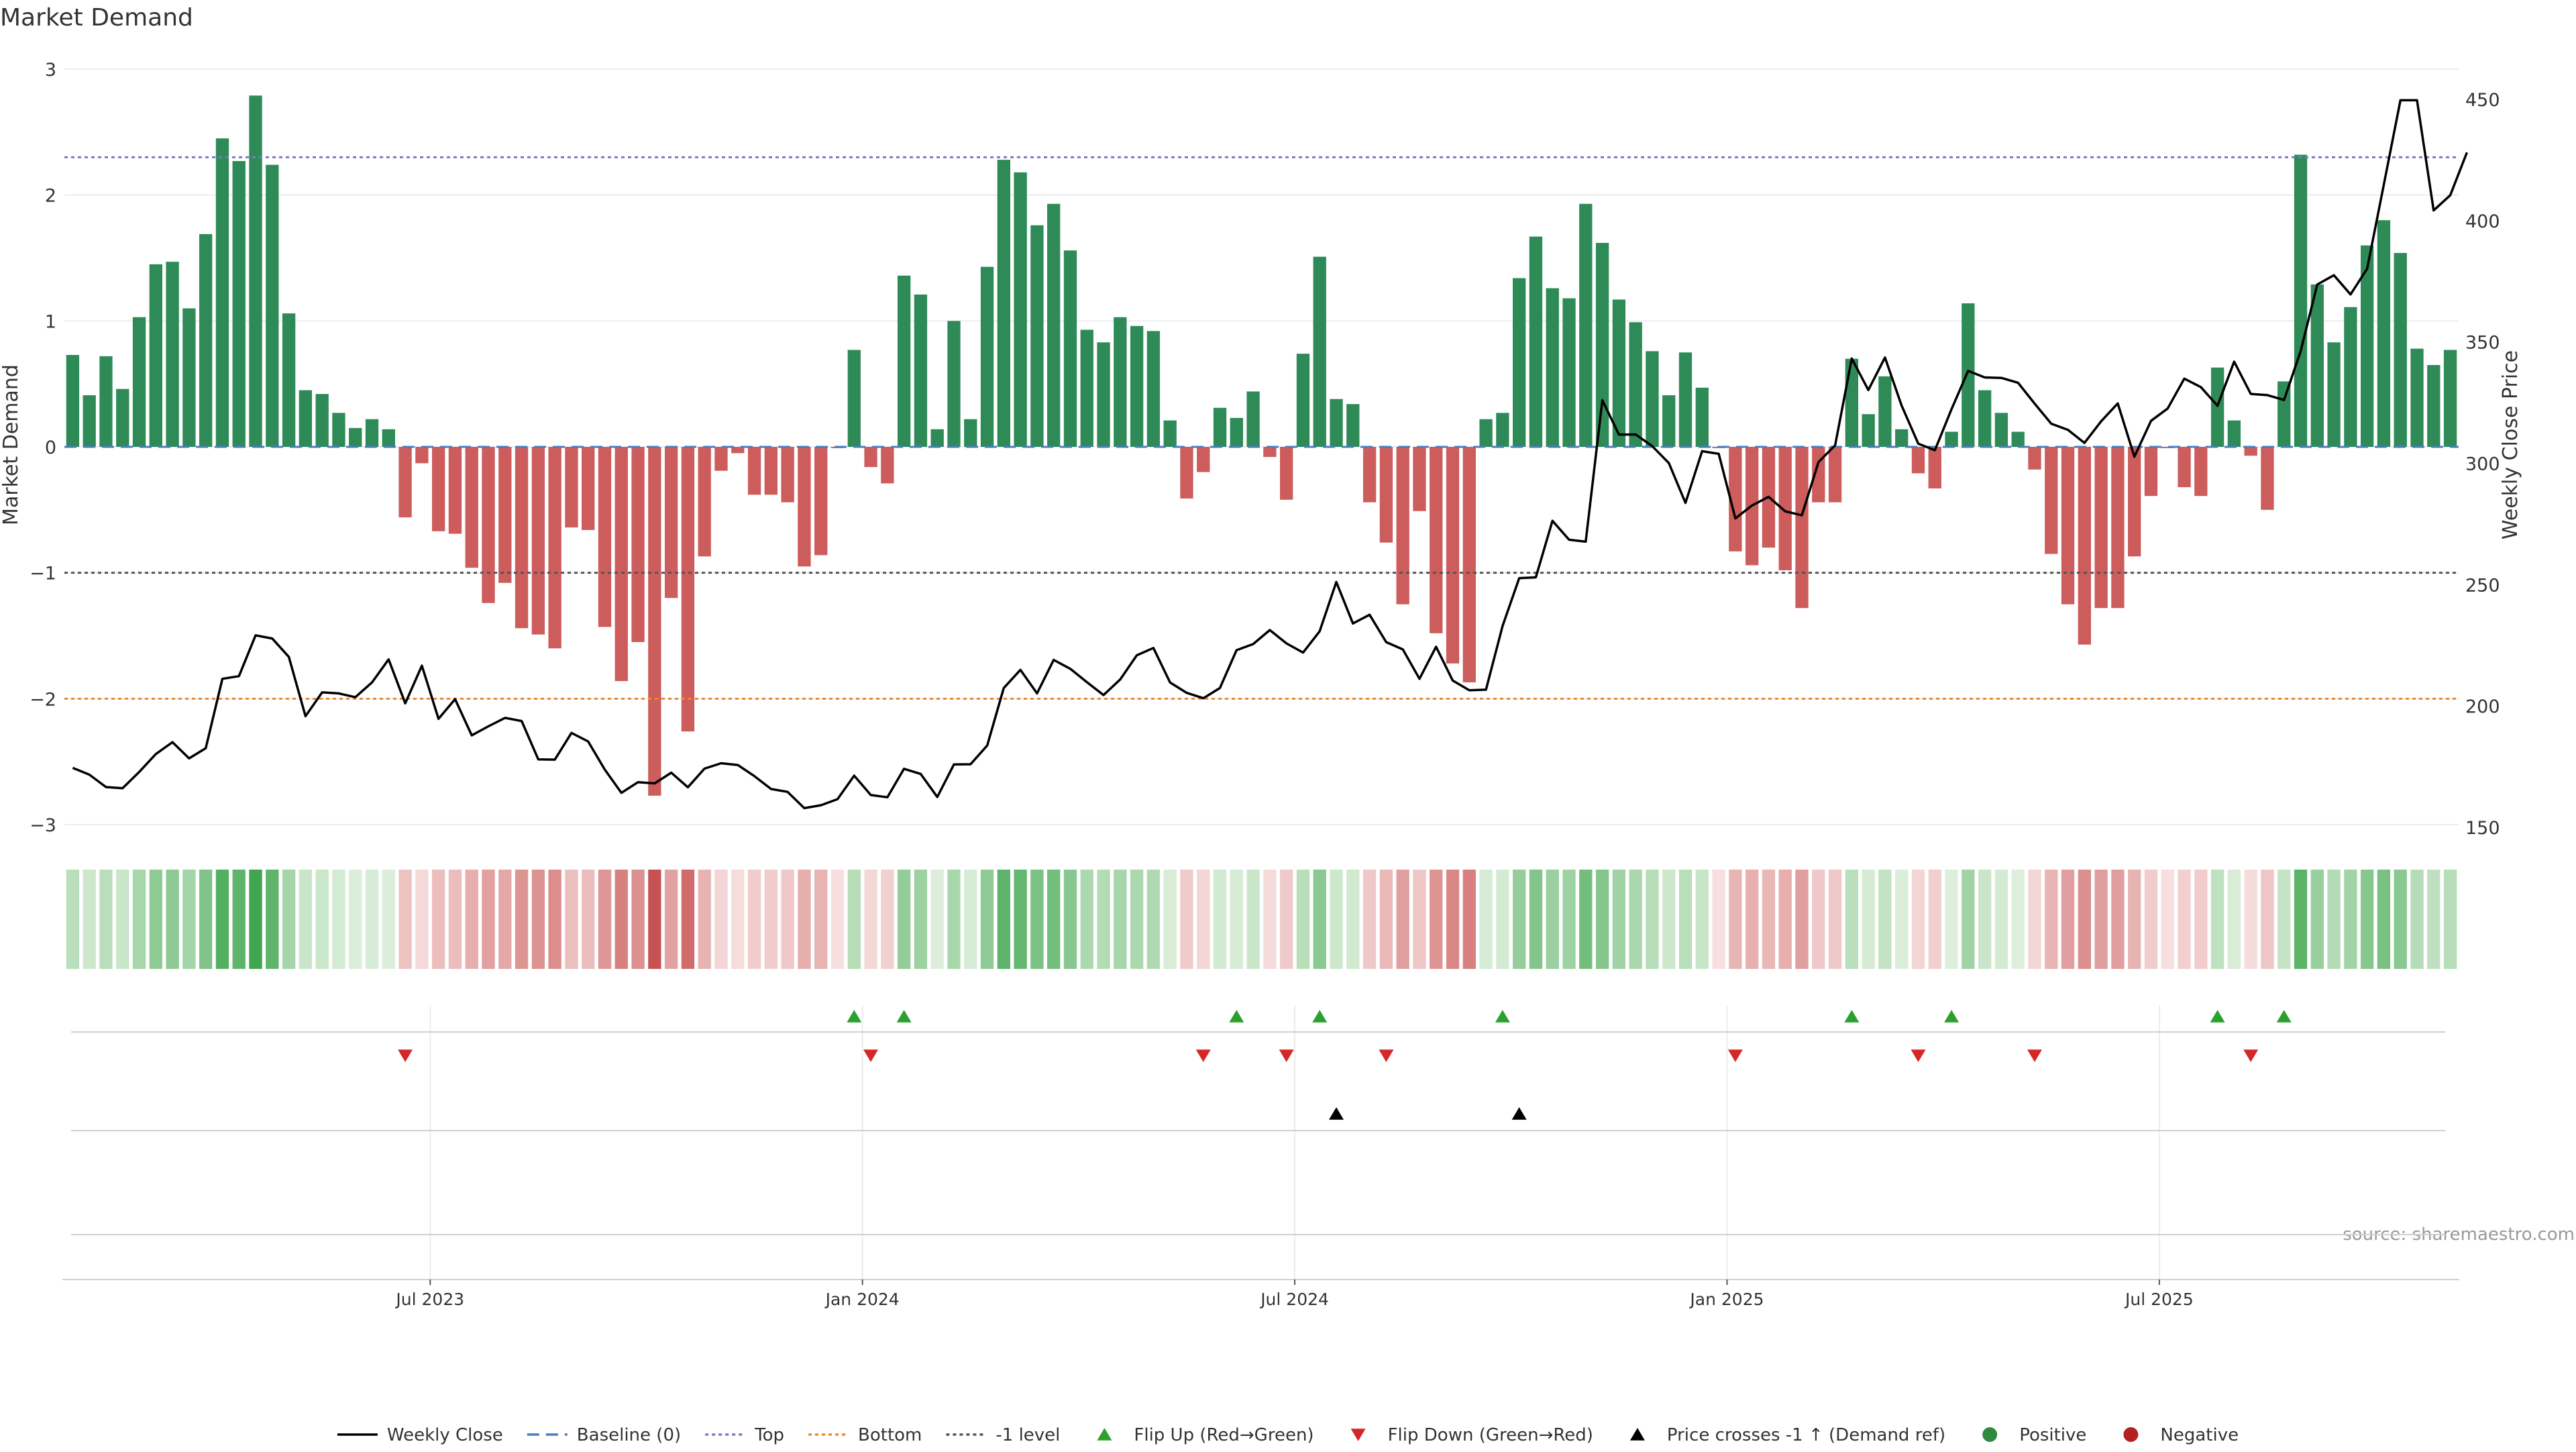  Describe the element at coordinates (50, 322) in the screenshot. I see `y-tick-label: 1` at that location.